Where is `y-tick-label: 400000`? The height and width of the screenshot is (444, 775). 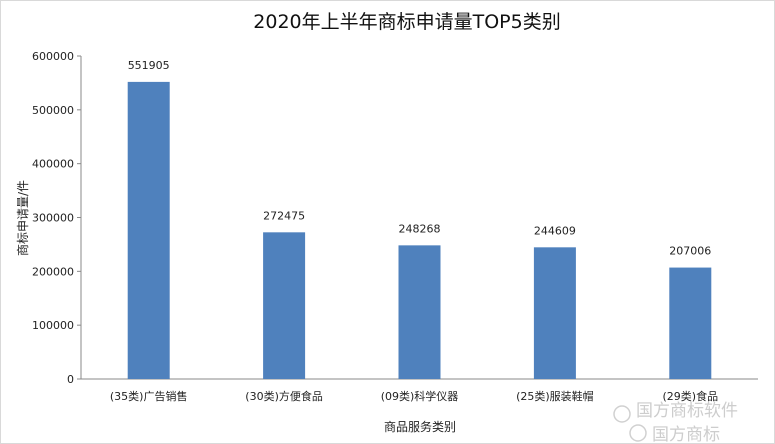
y-tick-label: 400000 is located at coordinates (53, 164).